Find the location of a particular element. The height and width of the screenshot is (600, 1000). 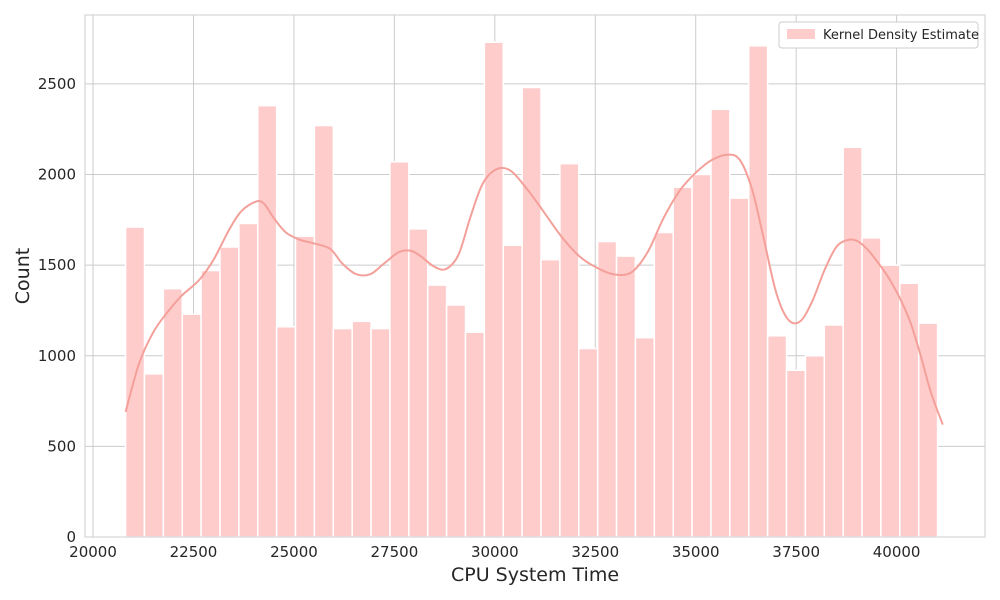

x-tick-label: 40000 is located at coordinates (897, 552).